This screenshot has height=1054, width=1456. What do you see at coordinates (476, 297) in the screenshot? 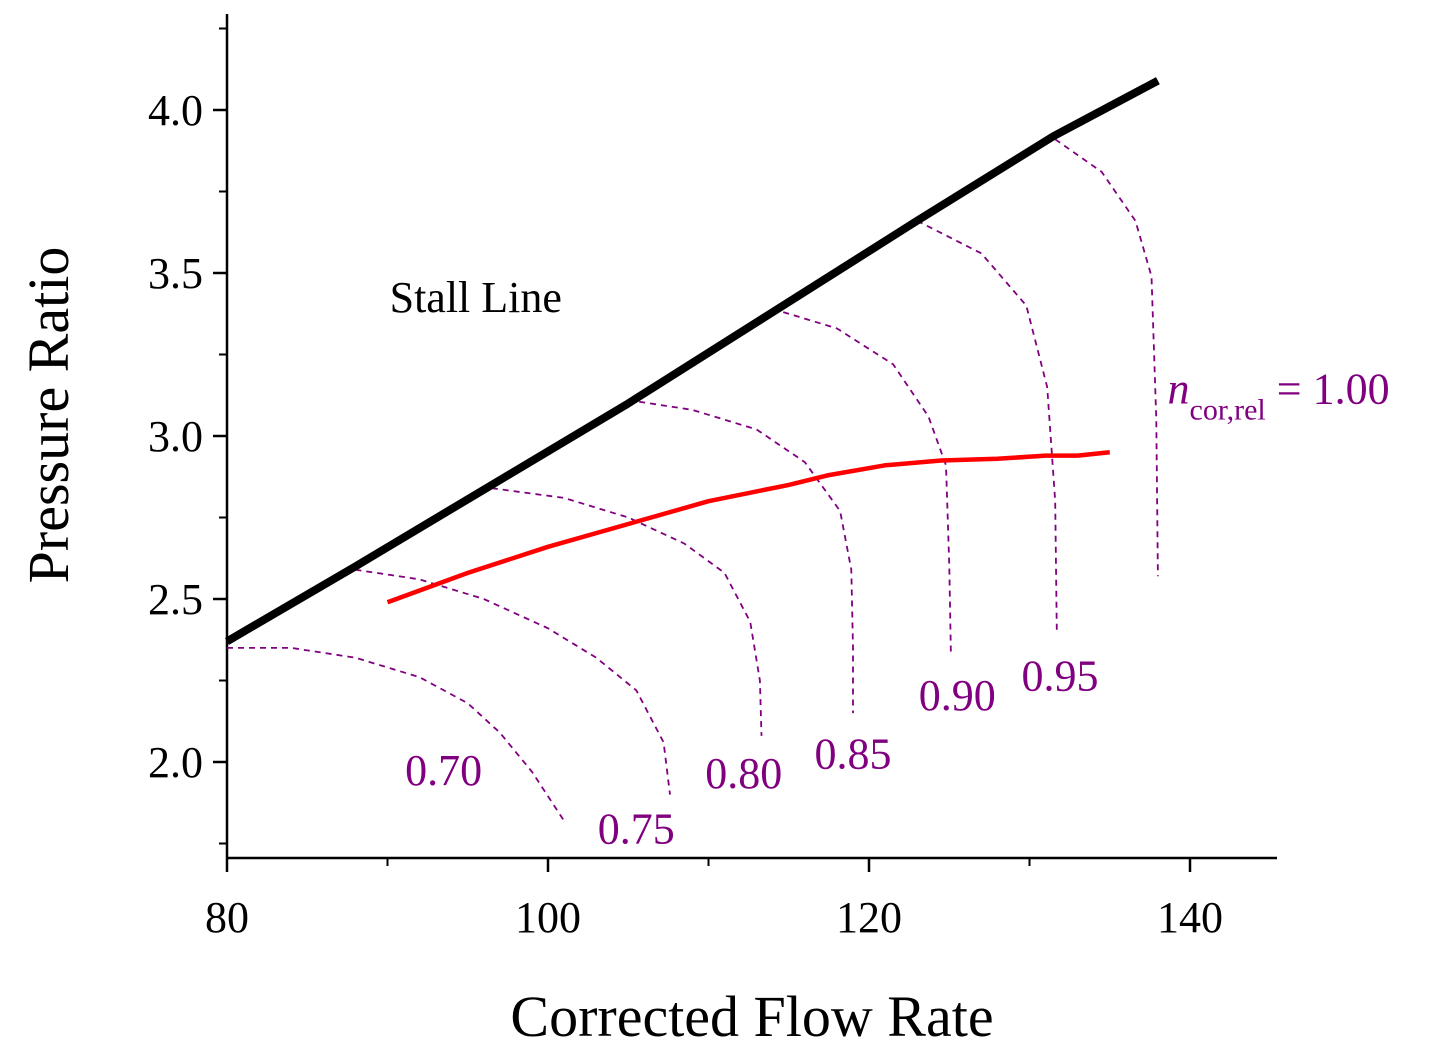
I see `stall-line-label: Stall Line` at bounding box center [476, 297].